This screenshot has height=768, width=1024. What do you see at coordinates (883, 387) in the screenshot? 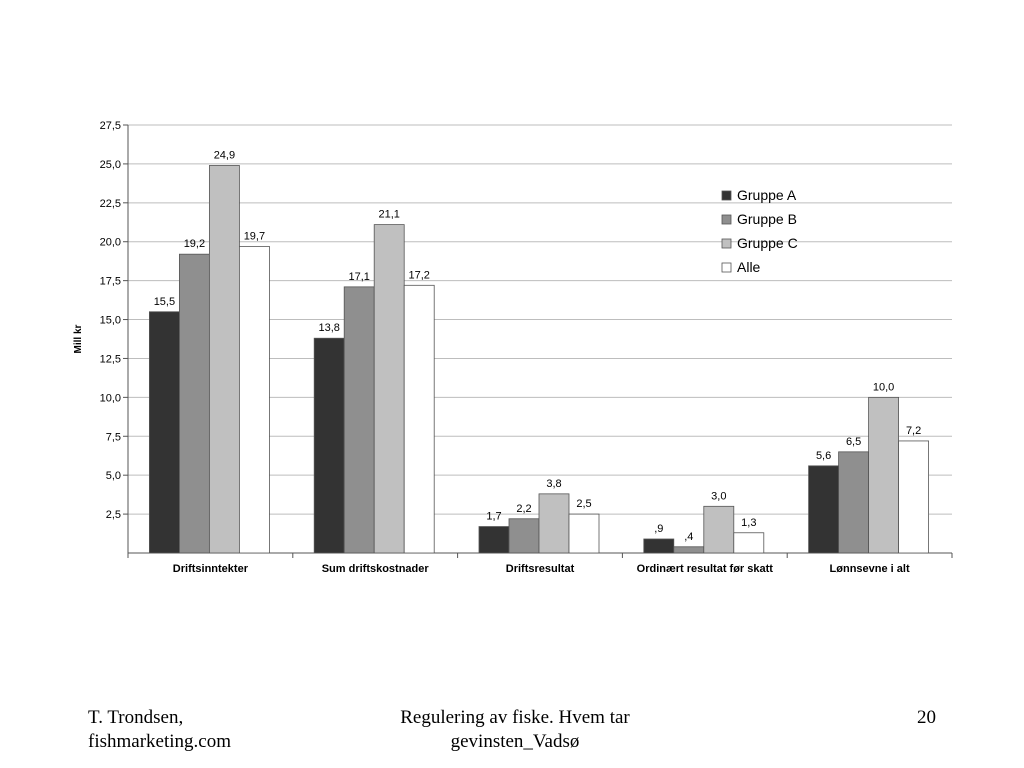
I see `data-label: 10,0` at bounding box center [883, 387].